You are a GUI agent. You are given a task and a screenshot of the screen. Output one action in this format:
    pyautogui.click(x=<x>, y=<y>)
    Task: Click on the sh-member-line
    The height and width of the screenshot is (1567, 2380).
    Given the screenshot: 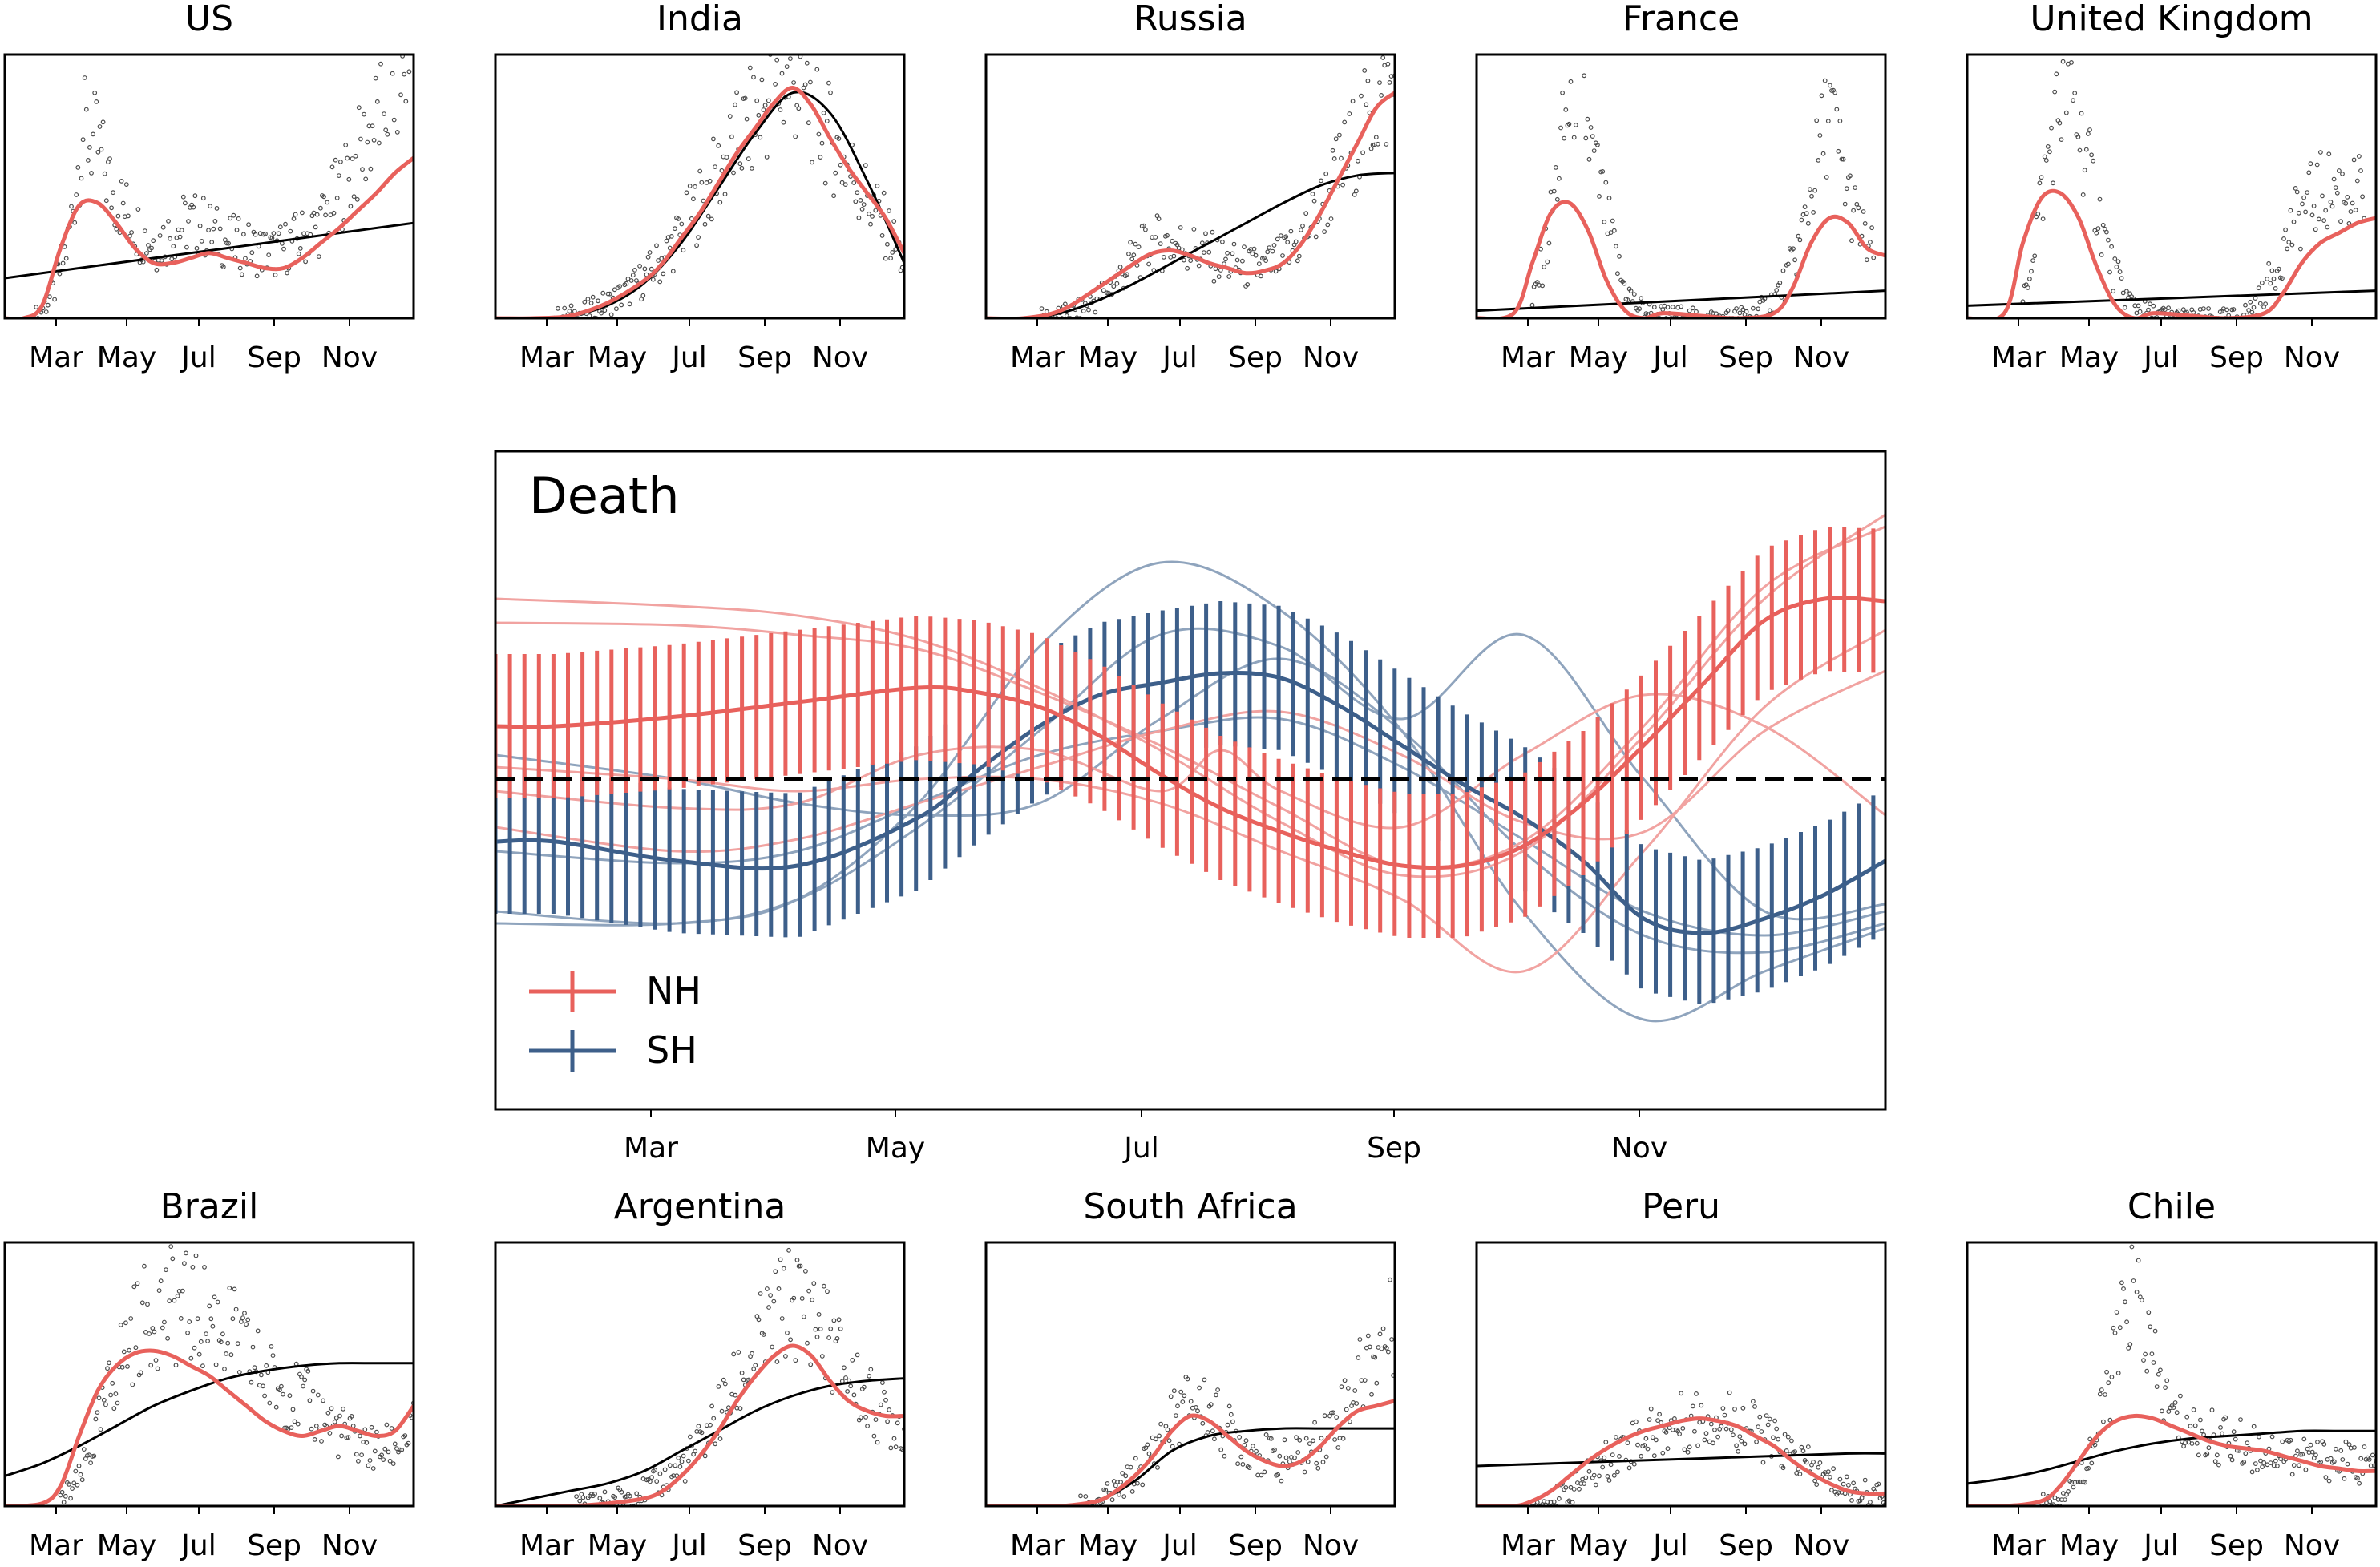 What is the action you would take?
    pyautogui.click(x=1190, y=826)
    